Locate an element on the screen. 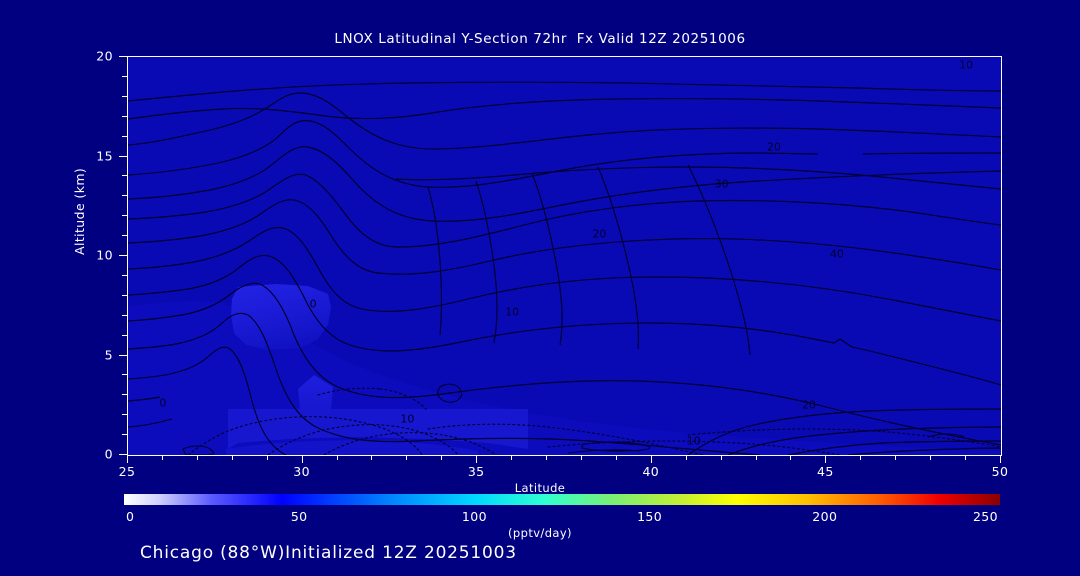 Image resolution: width=1080 pixels, height=576 pixels. y-axis-title: Altitude (km) is located at coordinates (79, 211).